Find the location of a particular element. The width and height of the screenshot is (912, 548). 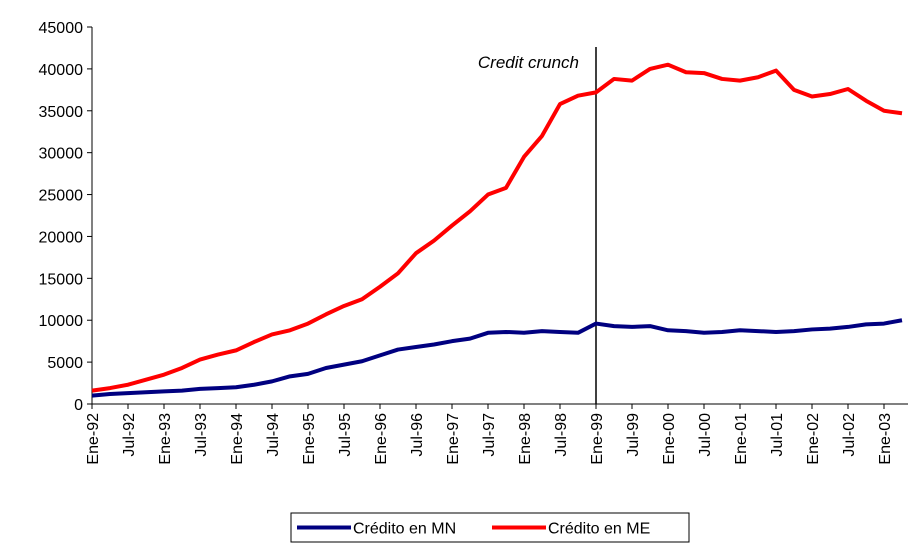

x-tick-label: Jul-98 is located at coordinates (561, 435).